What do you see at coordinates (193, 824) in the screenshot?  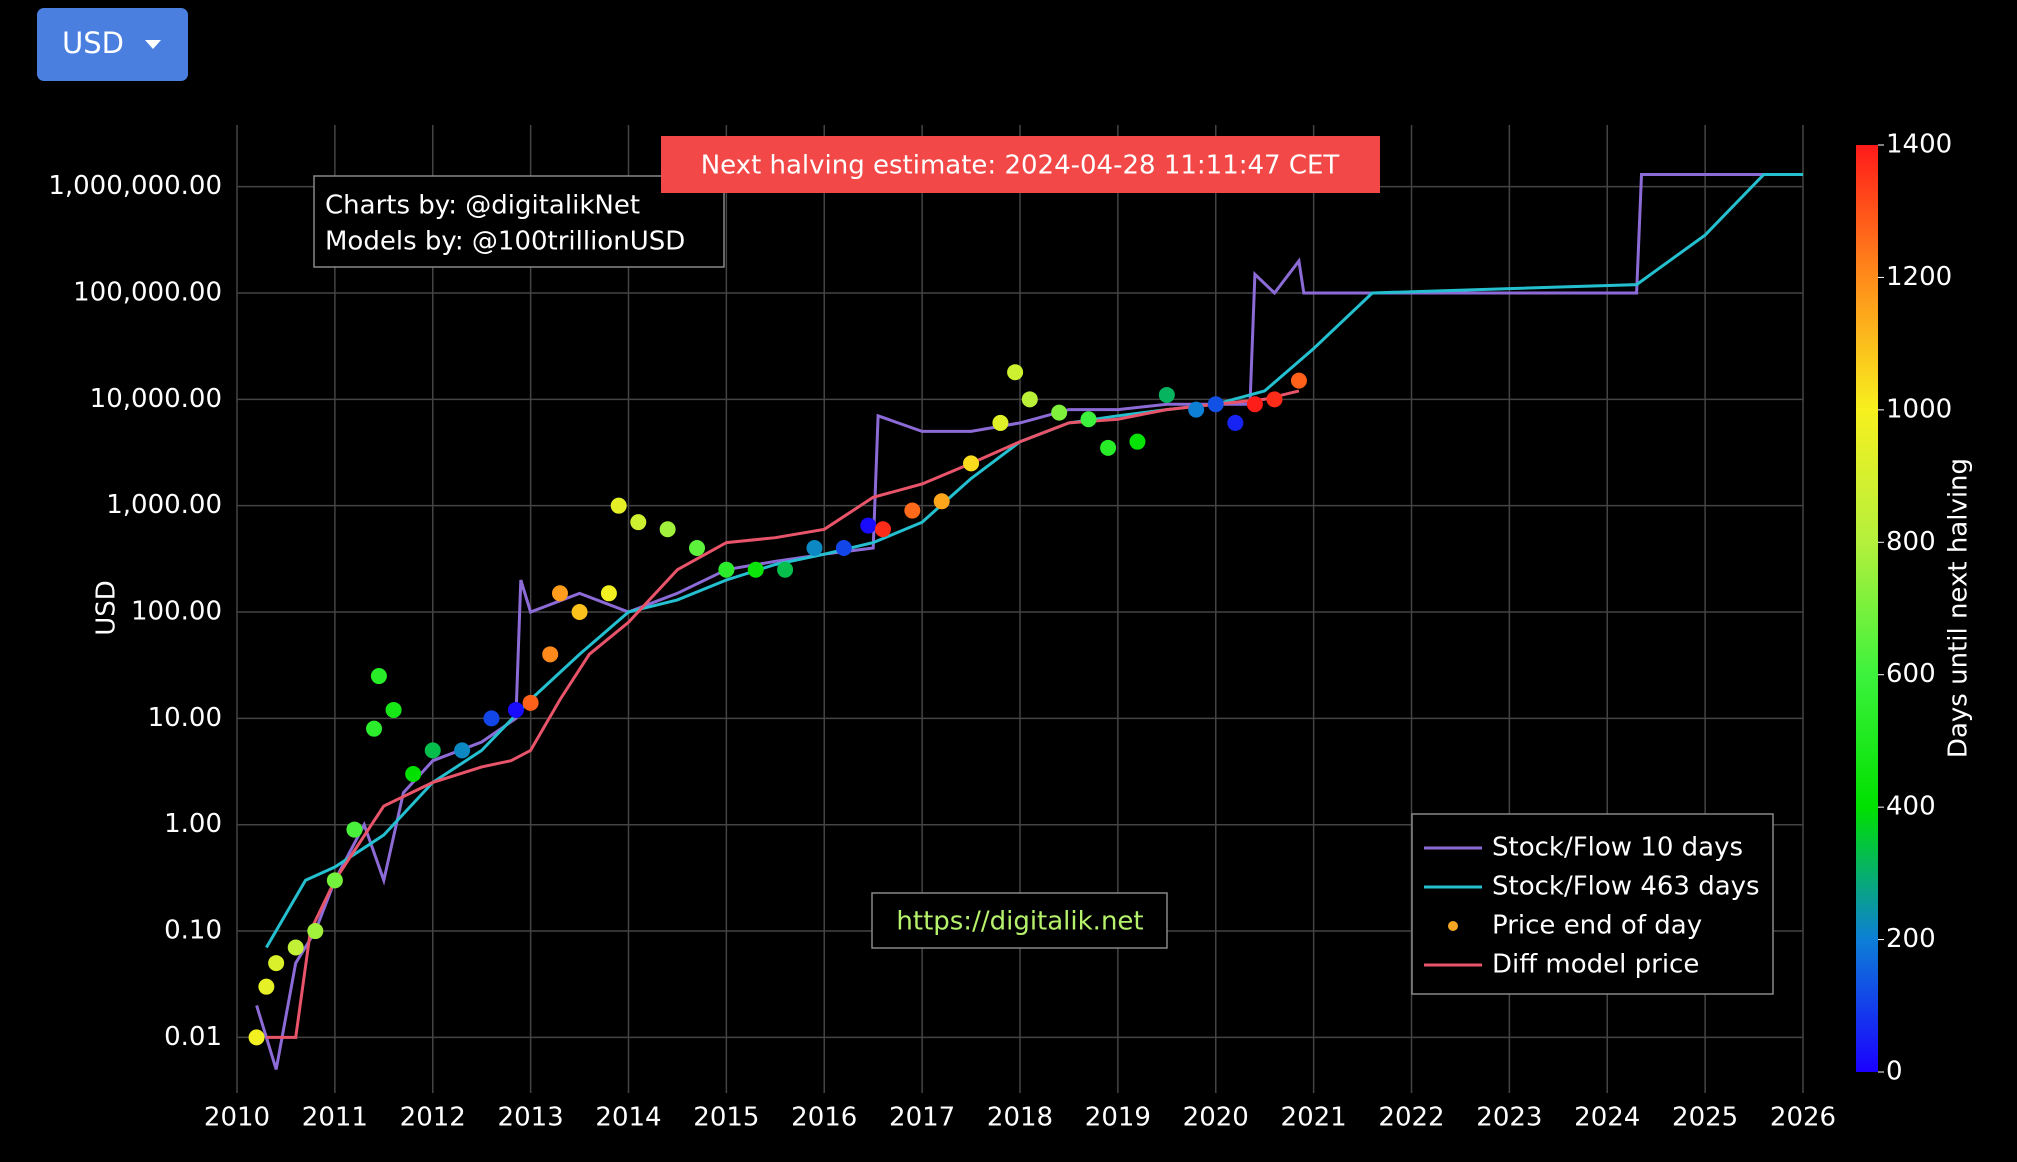 I see `y-tick-label: 1.00` at bounding box center [193, 824].